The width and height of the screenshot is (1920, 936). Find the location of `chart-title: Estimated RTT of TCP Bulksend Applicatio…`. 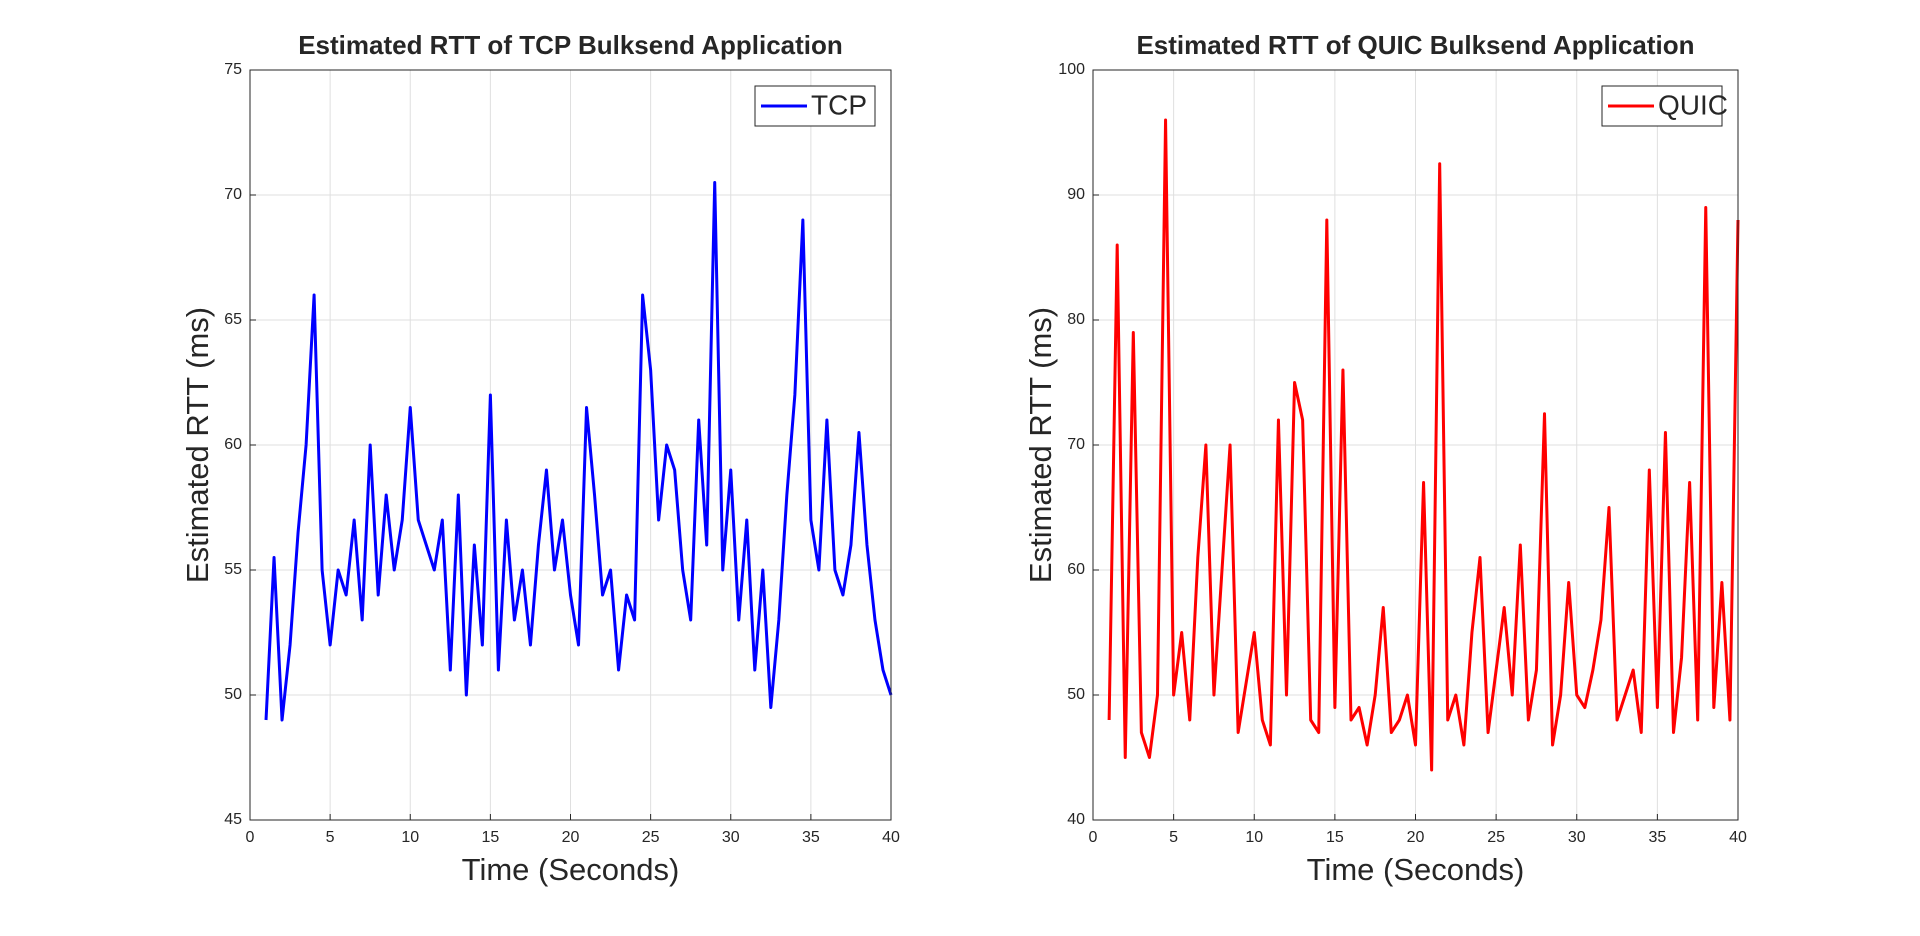

chart-title: Estimated RTT of TCP Bulksend Applicatio… is located at coordinates (570, 45).